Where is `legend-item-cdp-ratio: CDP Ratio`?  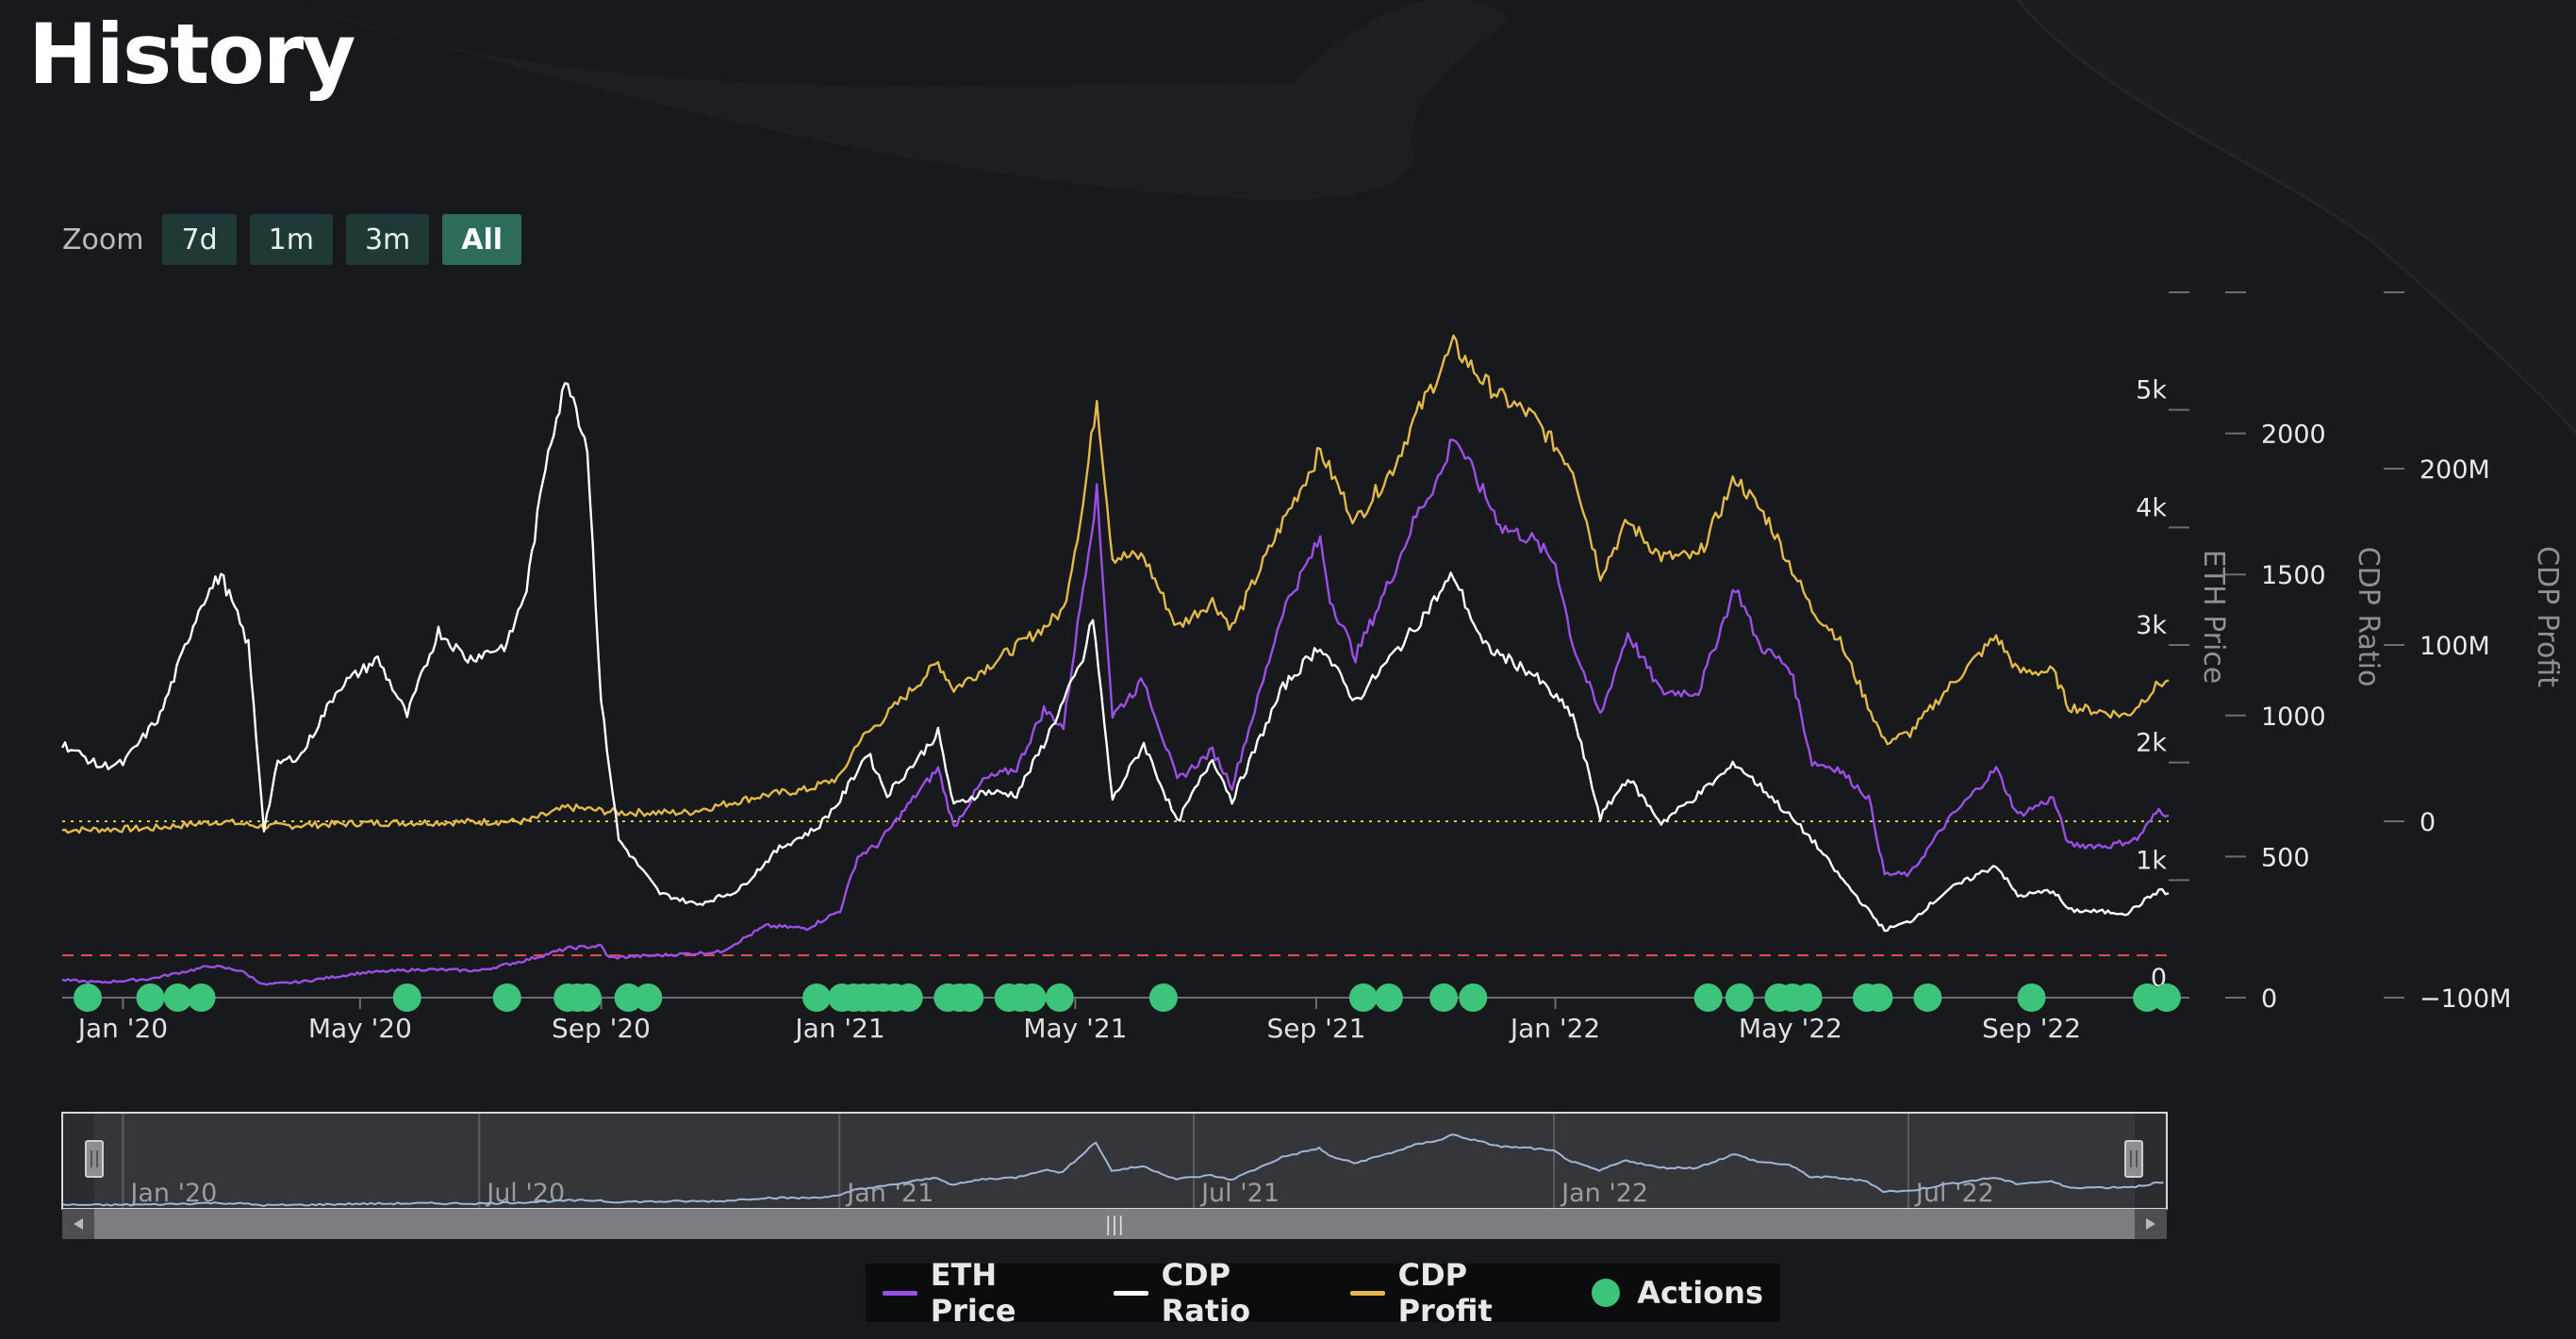 legend-item-cdp-ratio: CDP Ratio is located at coordinates (1214, 1293).